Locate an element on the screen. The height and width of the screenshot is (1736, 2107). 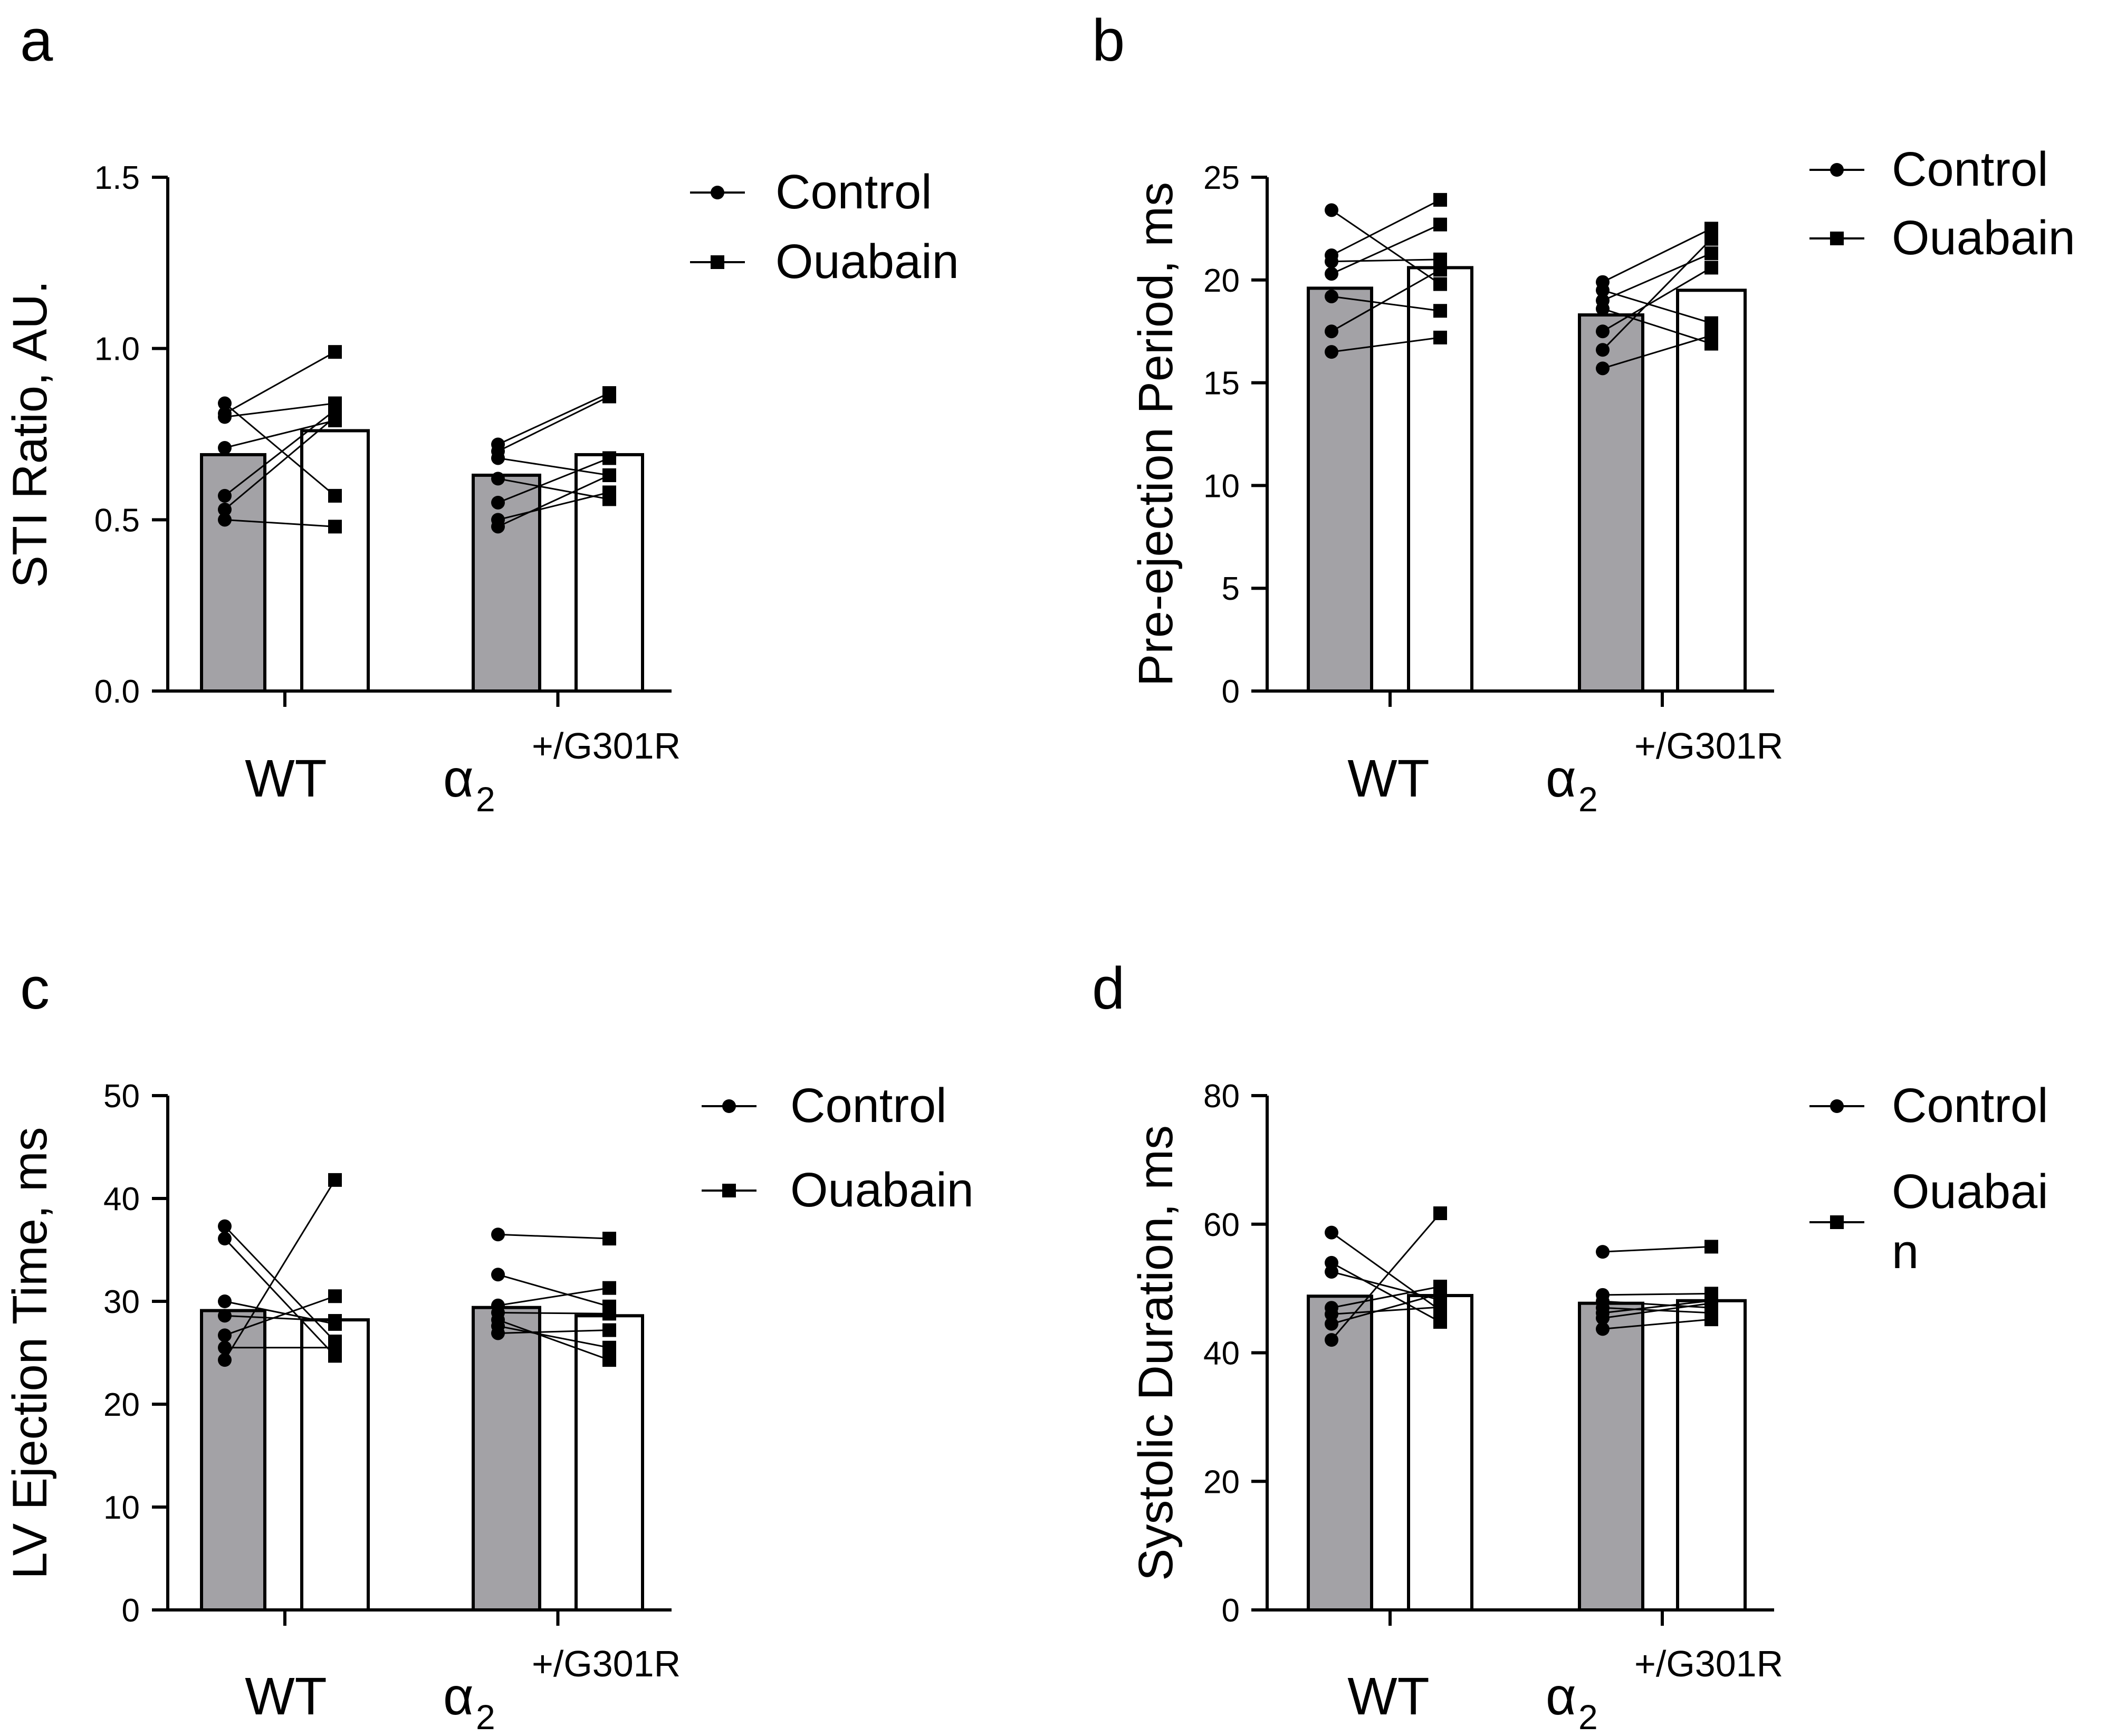
y-axis-label: STI Ratio, AU. is located at coordinates (30, 434).